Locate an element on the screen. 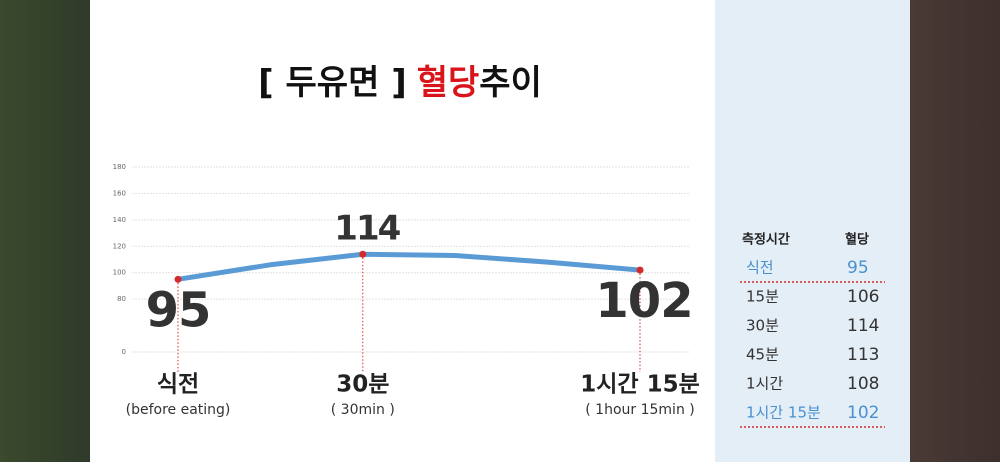 The image size is (1000, 466). title-highlight: 혈당 is located at coordinates (448, 83).